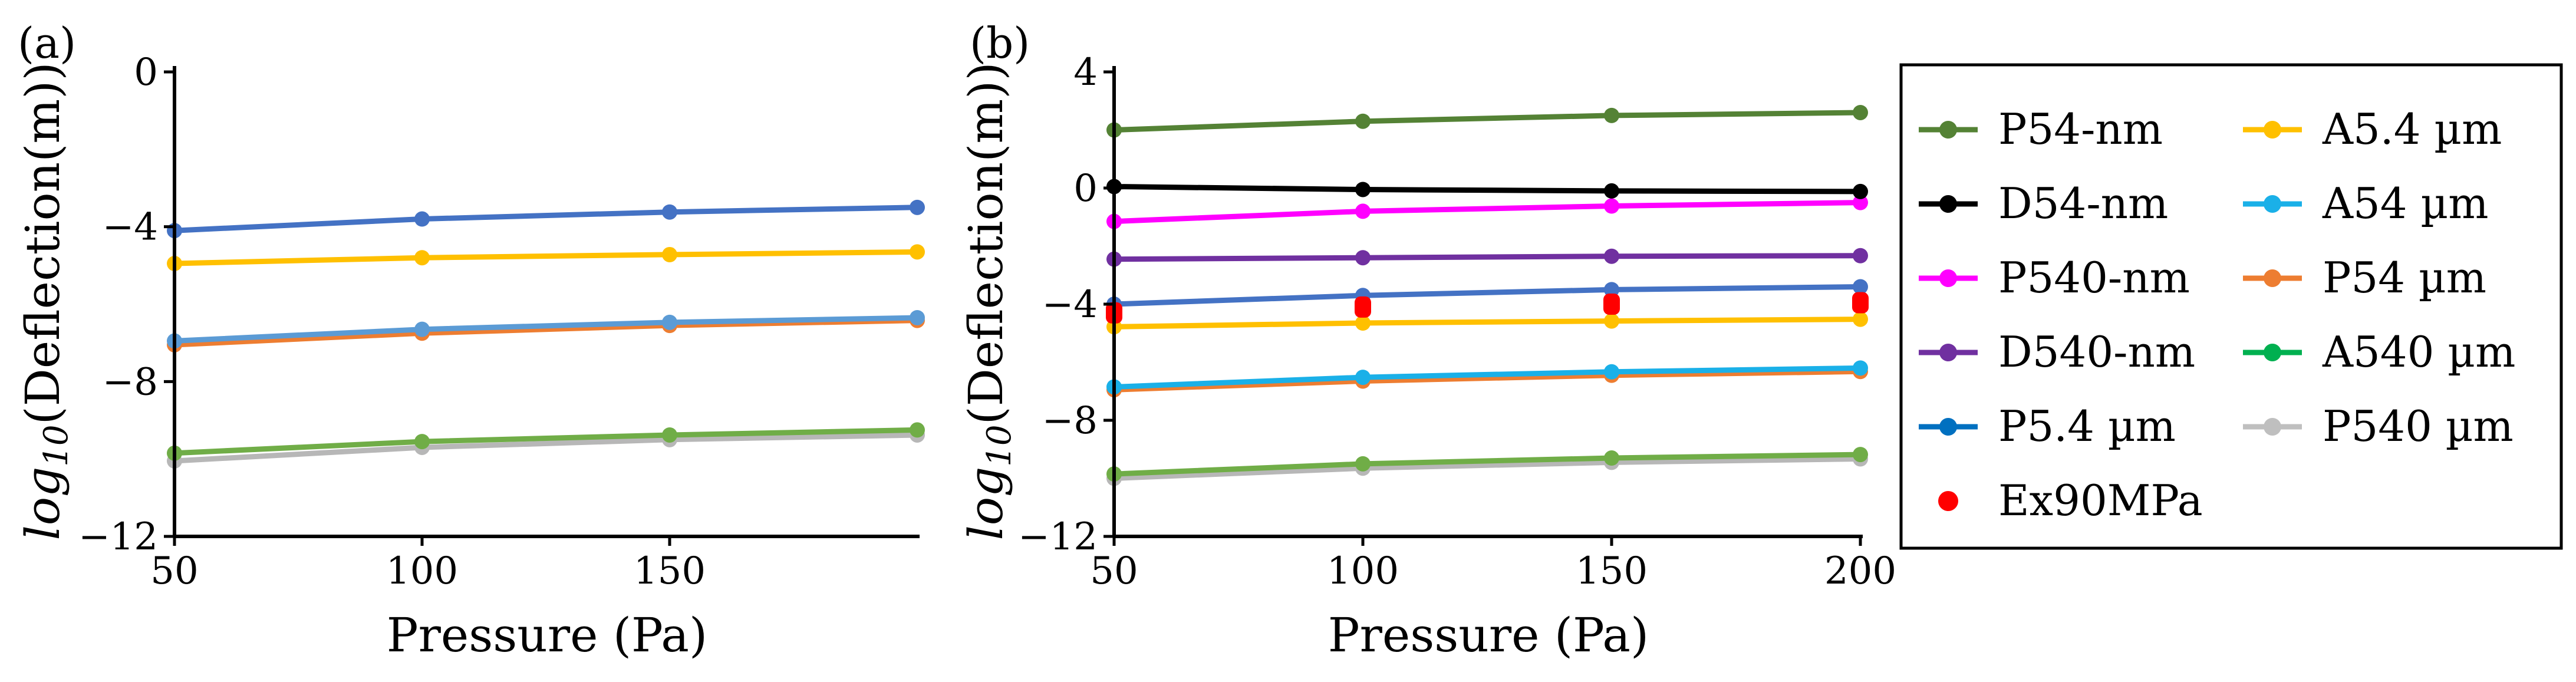 Image resolution: width=2576 pixels, height=682 pixels. I want to click on panel-a-y-axis-title-rest: (Deflection(m)), so click(42, 243).